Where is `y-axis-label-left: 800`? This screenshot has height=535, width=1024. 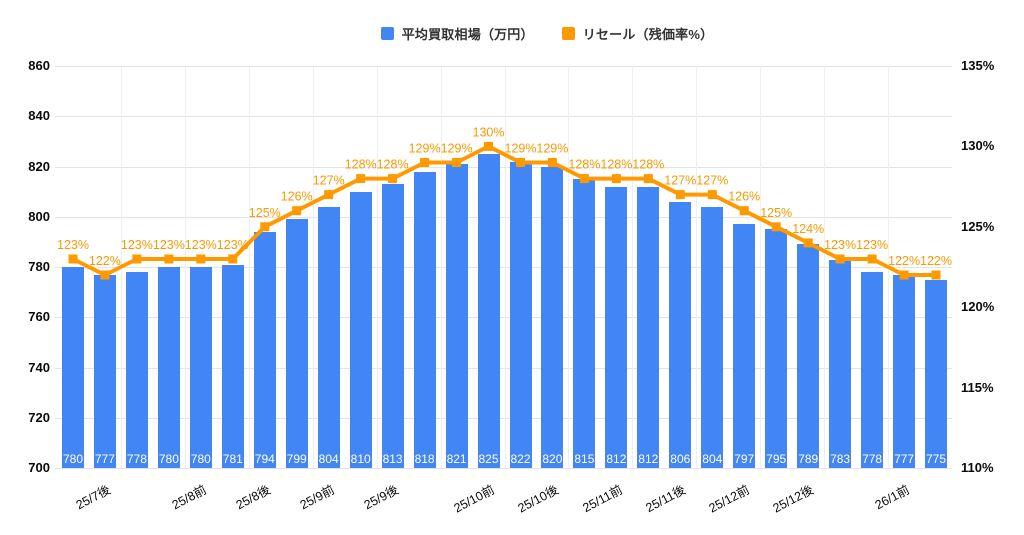
y-axis-label-left: 800 is located at coordinates (39, 216).